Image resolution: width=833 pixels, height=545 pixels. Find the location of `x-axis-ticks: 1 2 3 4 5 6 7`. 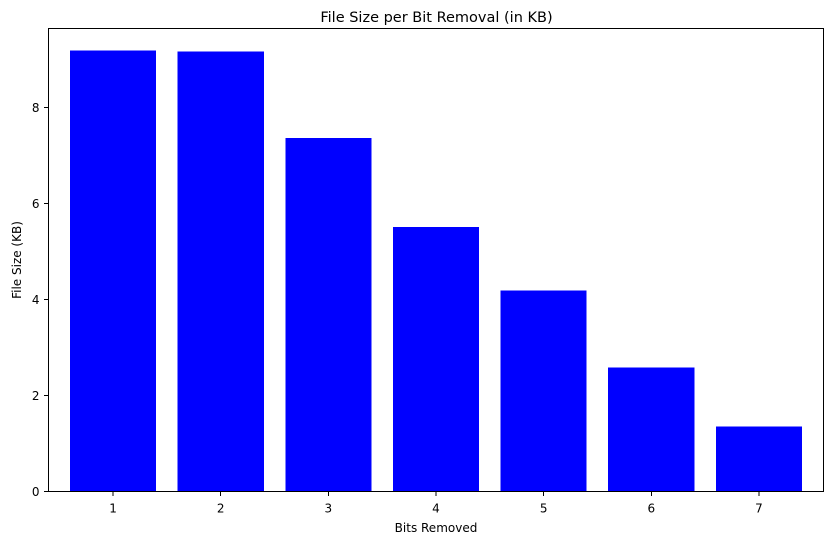

x-axis-ticks: 1 2 3 4 5 6 7 is located at coordinates (436, 503).